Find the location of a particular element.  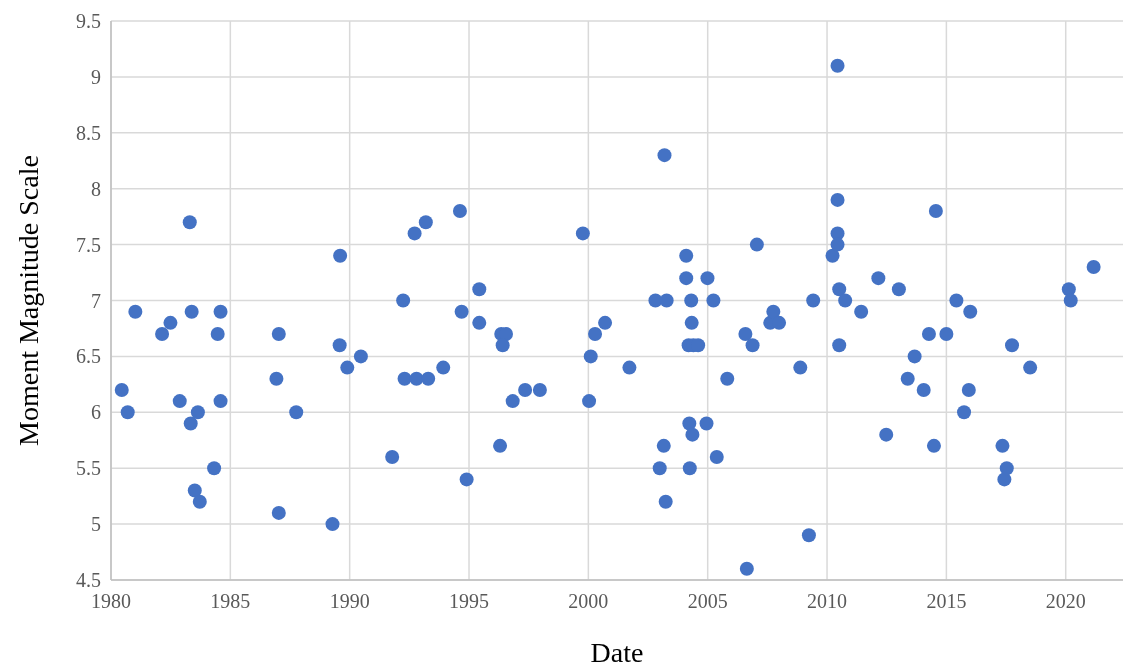

x-tick-label: 2005 is located at coordinates (707, 601).